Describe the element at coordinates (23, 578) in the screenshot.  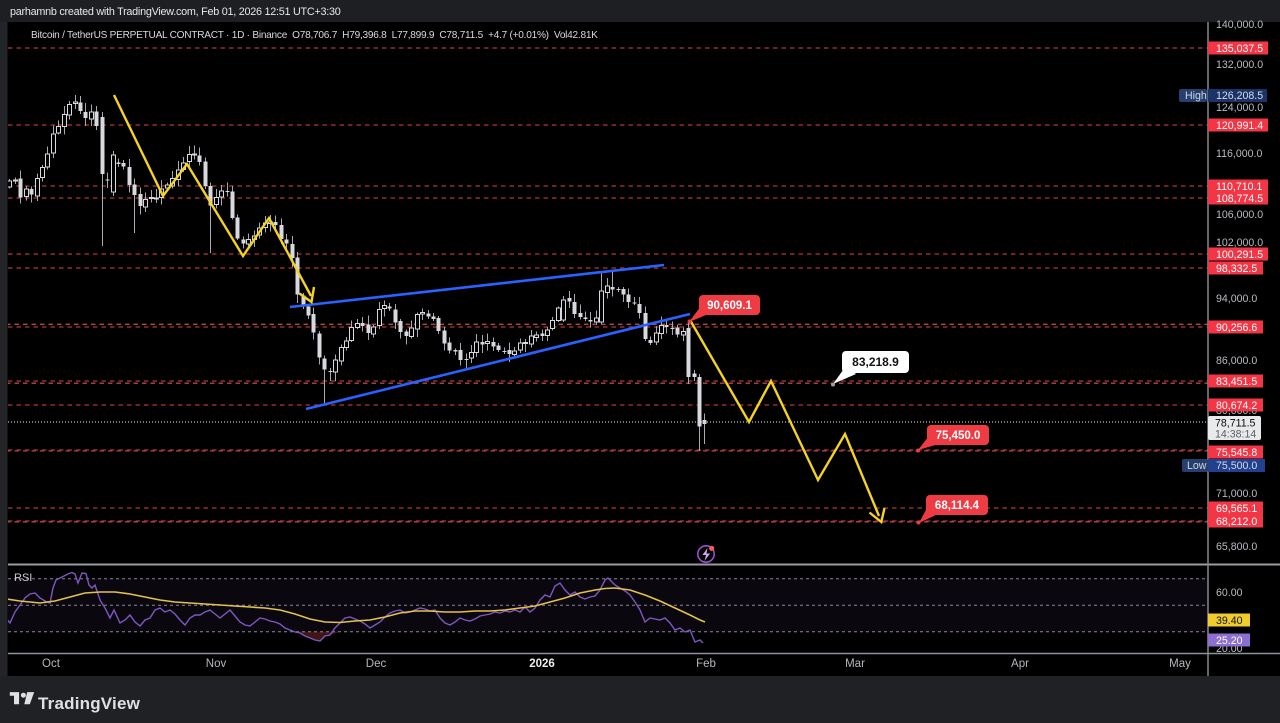
I see `svg-text: RSI` at that location.